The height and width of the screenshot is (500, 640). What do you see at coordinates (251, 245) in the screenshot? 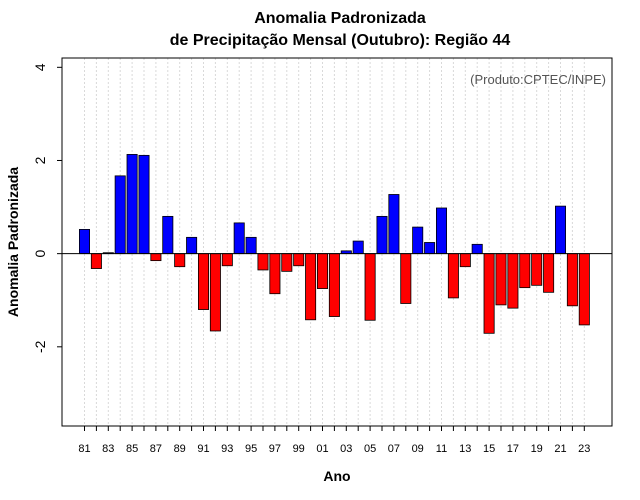
I see `bar-1995` at bounding box center [251, 245].